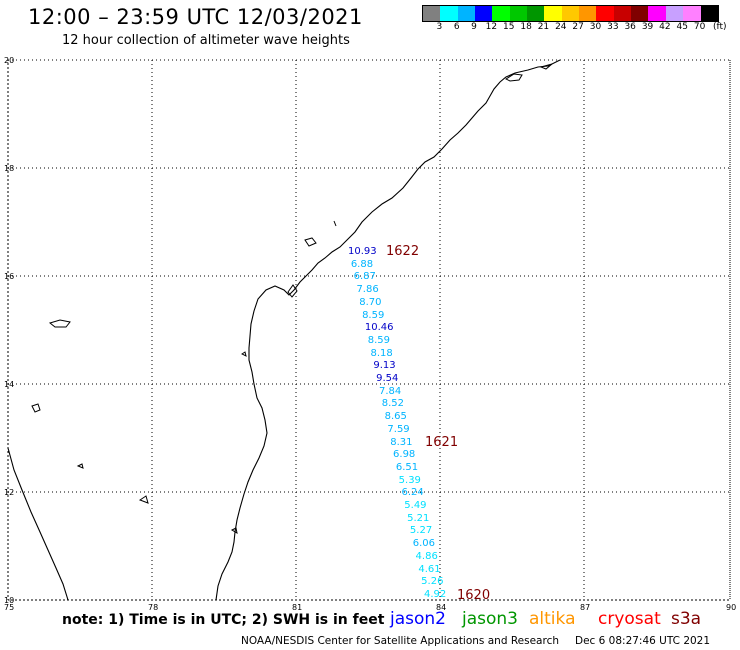  Describe the element at coordinates (362, 251) in the screenshot. I see `swh-reading: 10.93` at that location.